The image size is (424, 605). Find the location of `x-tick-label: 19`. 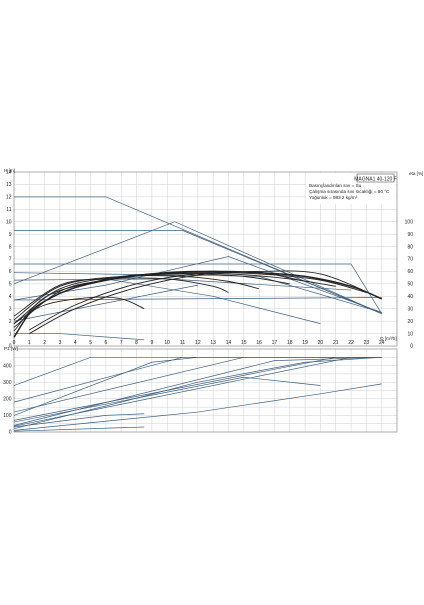

x-tick-label: 19 is located at coordinates (305, 343).